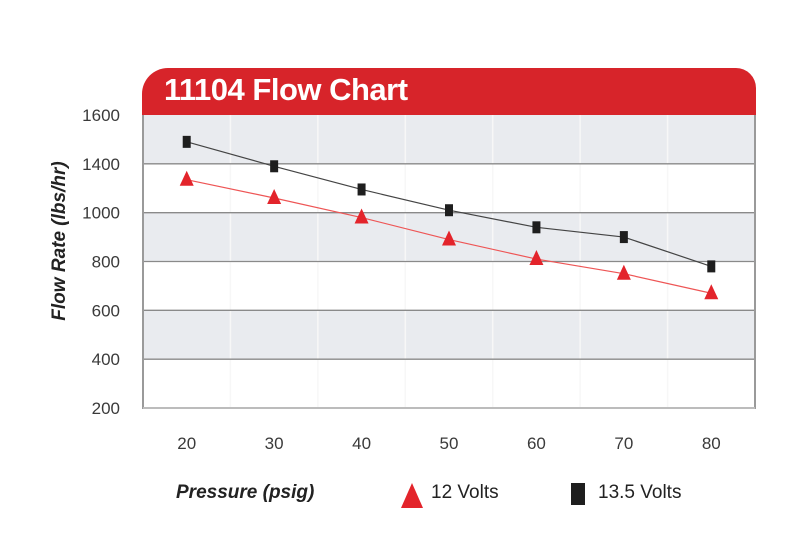 Image resolution: width=800 pixels, height=554 pixels. I want to click on y-tick-label: 600, so click(106, 310).